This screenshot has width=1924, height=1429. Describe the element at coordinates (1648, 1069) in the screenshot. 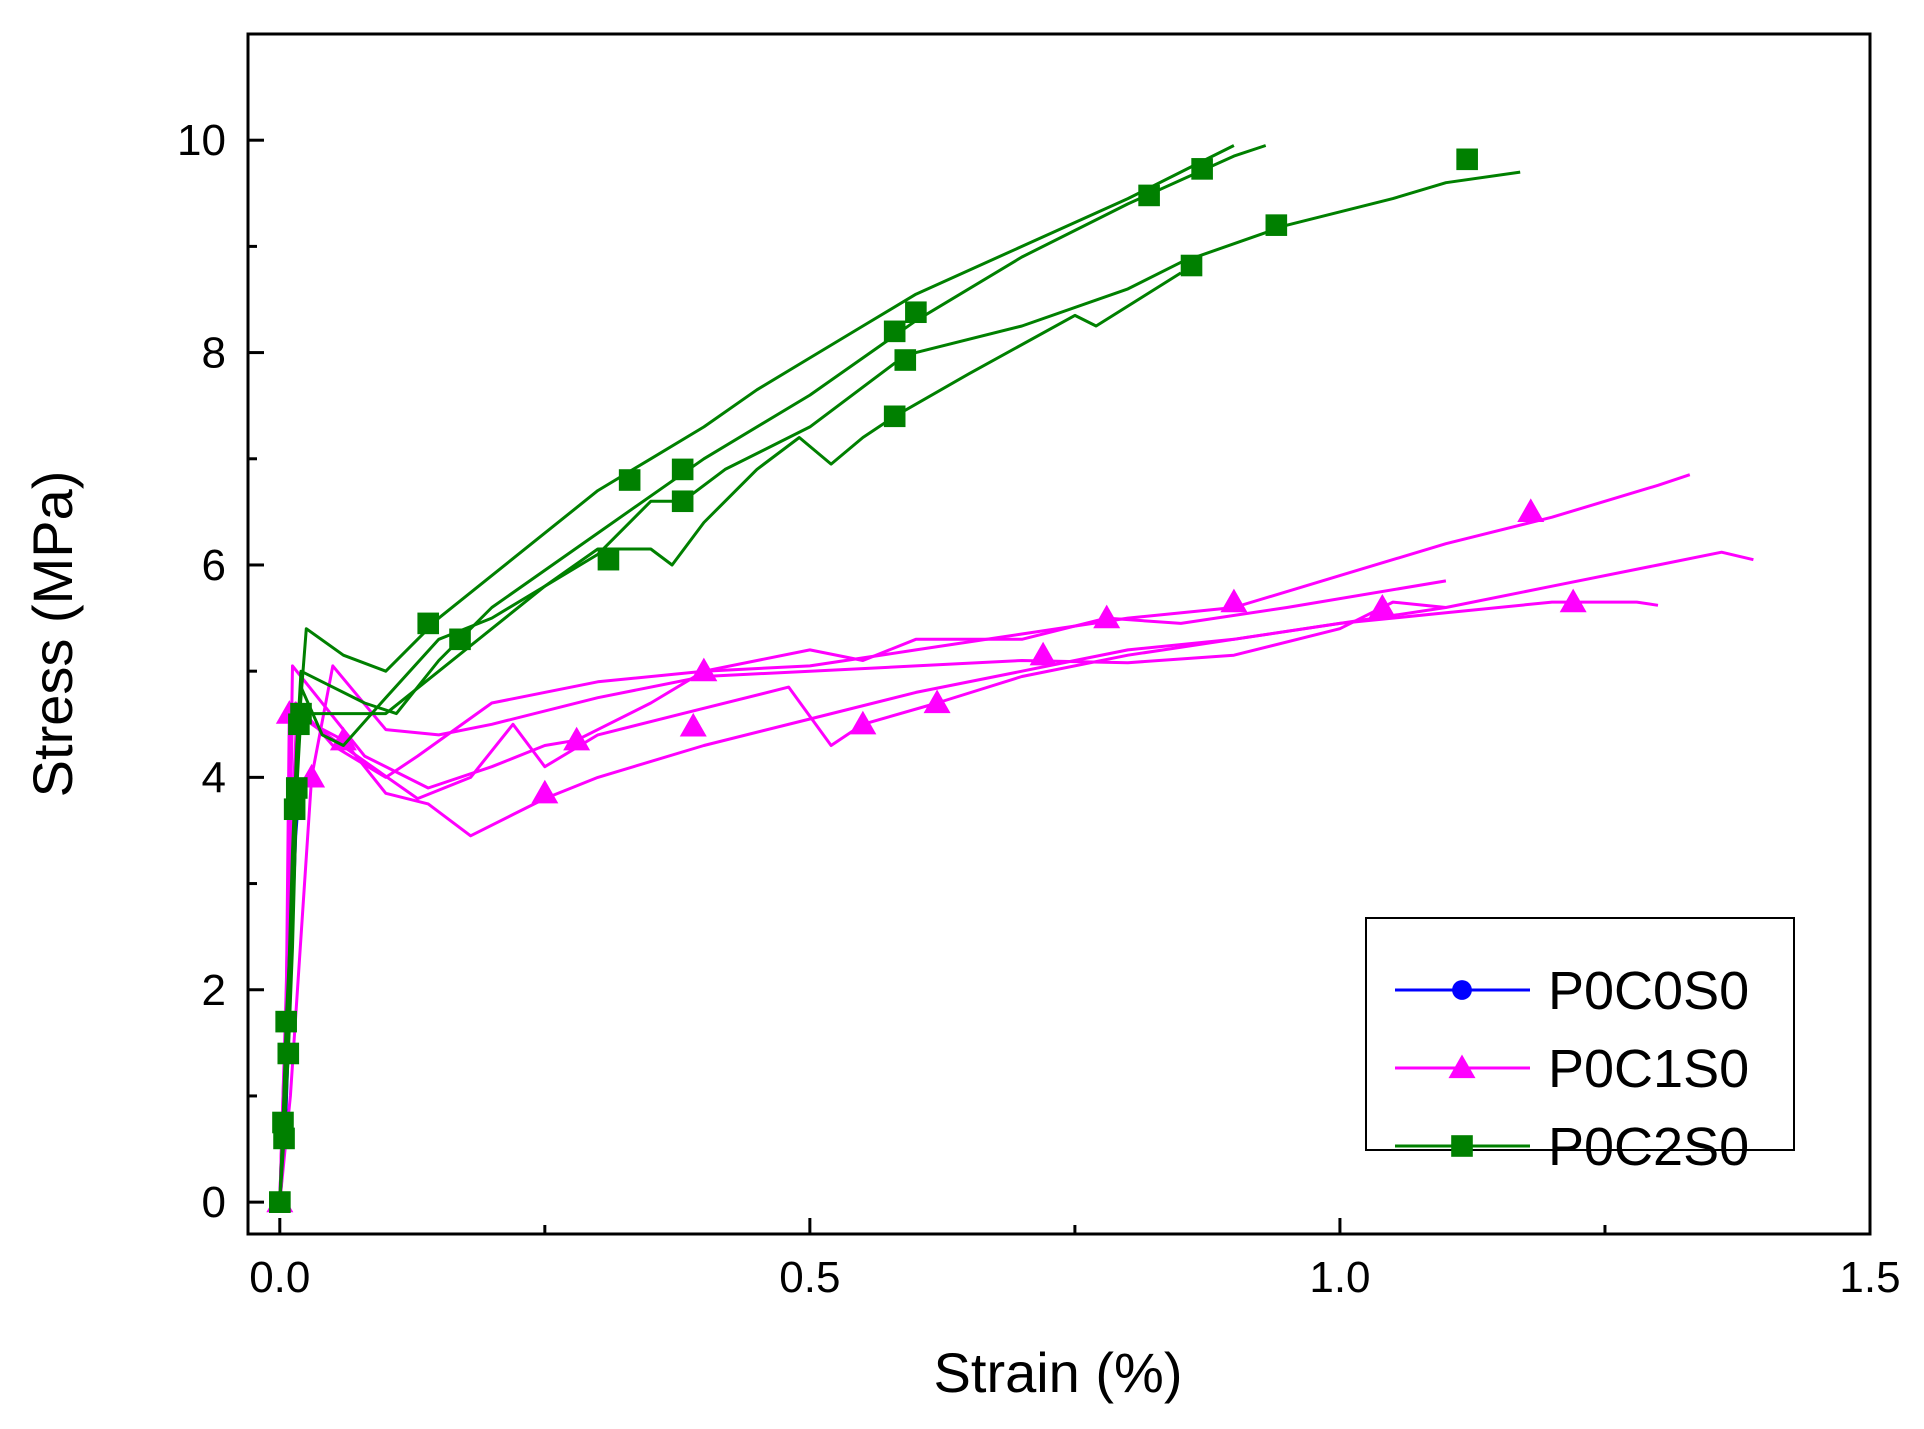

I see `legend-label: P0C1S0` at that location.